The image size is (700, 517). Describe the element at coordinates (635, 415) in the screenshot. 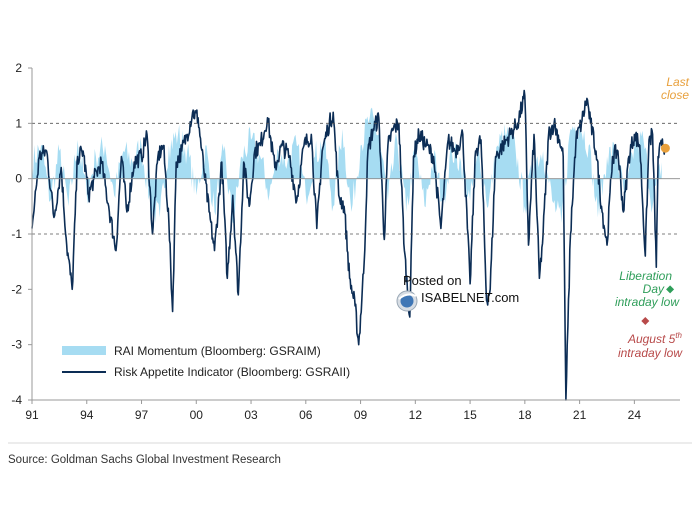

I see `x-tick-label: 24` at that location.